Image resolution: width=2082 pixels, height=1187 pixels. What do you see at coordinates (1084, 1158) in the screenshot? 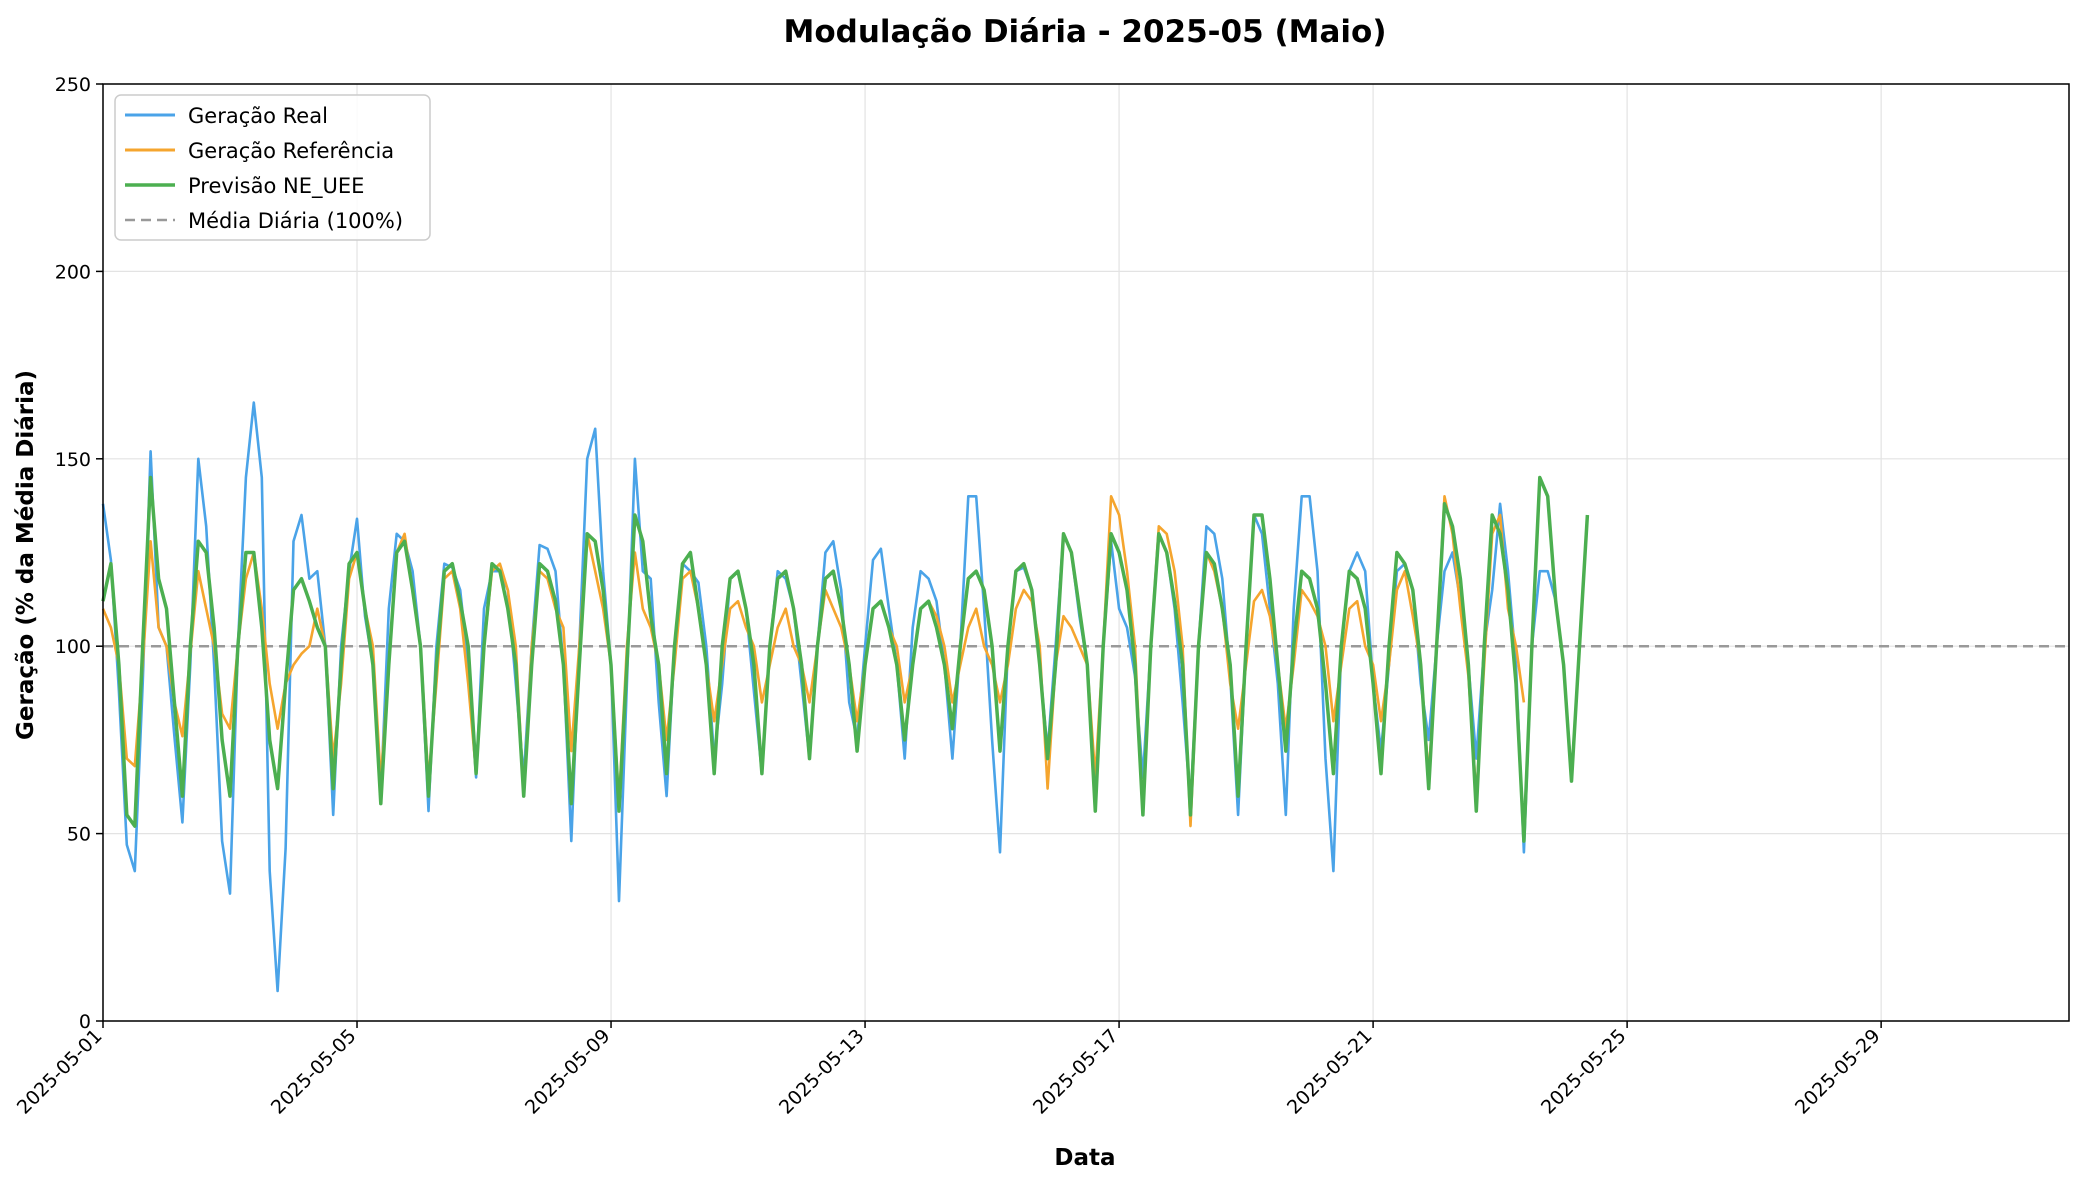
I see `x-axis-label: Data` at bounding box center [1084, 1158].